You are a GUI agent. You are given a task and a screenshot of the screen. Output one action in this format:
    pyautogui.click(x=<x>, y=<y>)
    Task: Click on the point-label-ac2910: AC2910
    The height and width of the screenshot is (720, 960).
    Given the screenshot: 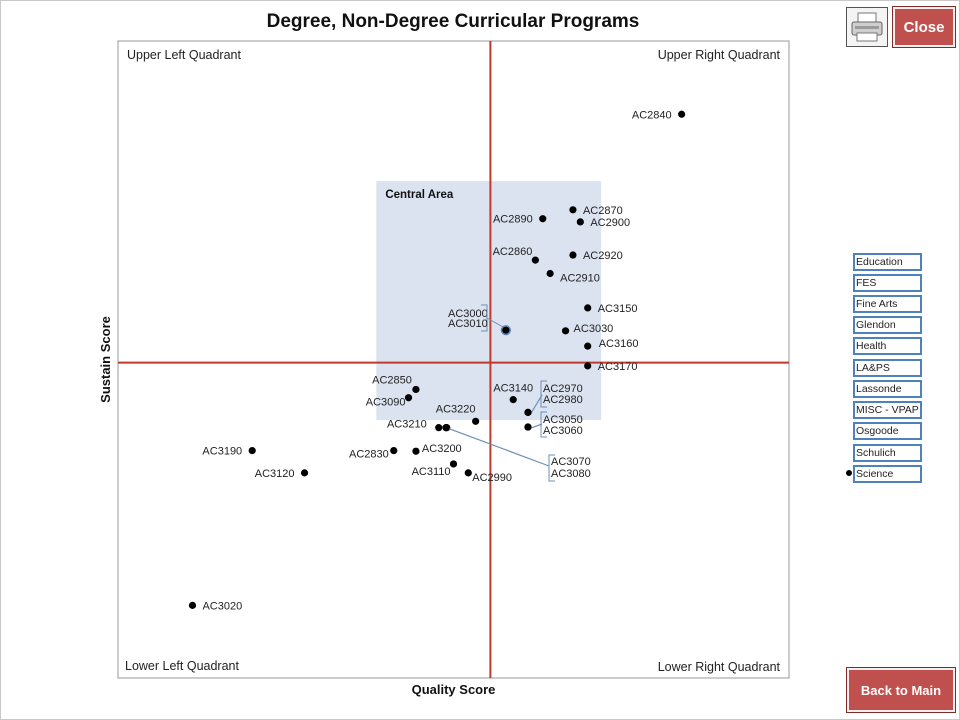 What is the action you would take?
    pyautogui.click(x=580, y=279)
    